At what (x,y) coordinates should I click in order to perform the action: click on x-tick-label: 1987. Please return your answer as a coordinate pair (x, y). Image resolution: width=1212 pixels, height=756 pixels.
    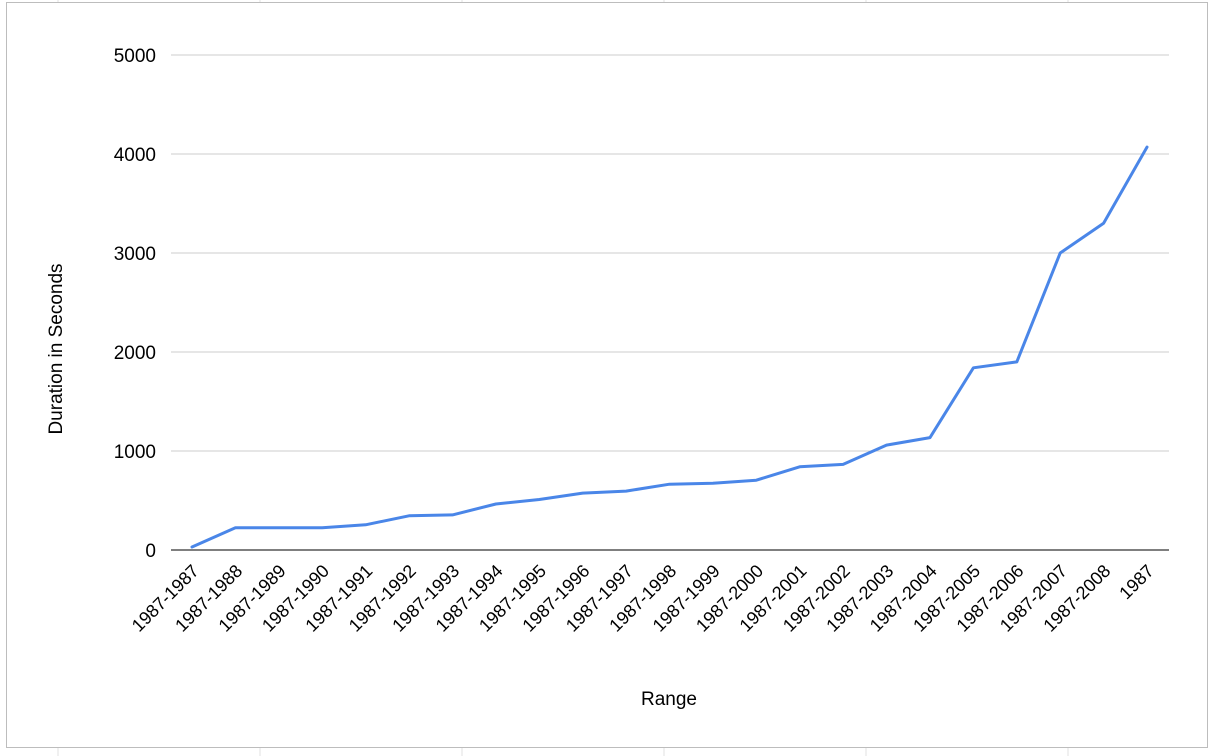
    Looking at the image, I should click on (1136, 582).